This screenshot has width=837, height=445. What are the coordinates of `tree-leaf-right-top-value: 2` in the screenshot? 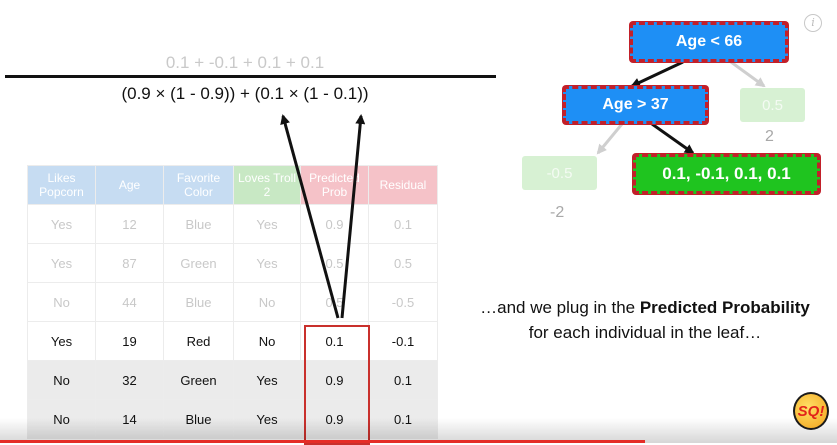 It's located at (769, 136).